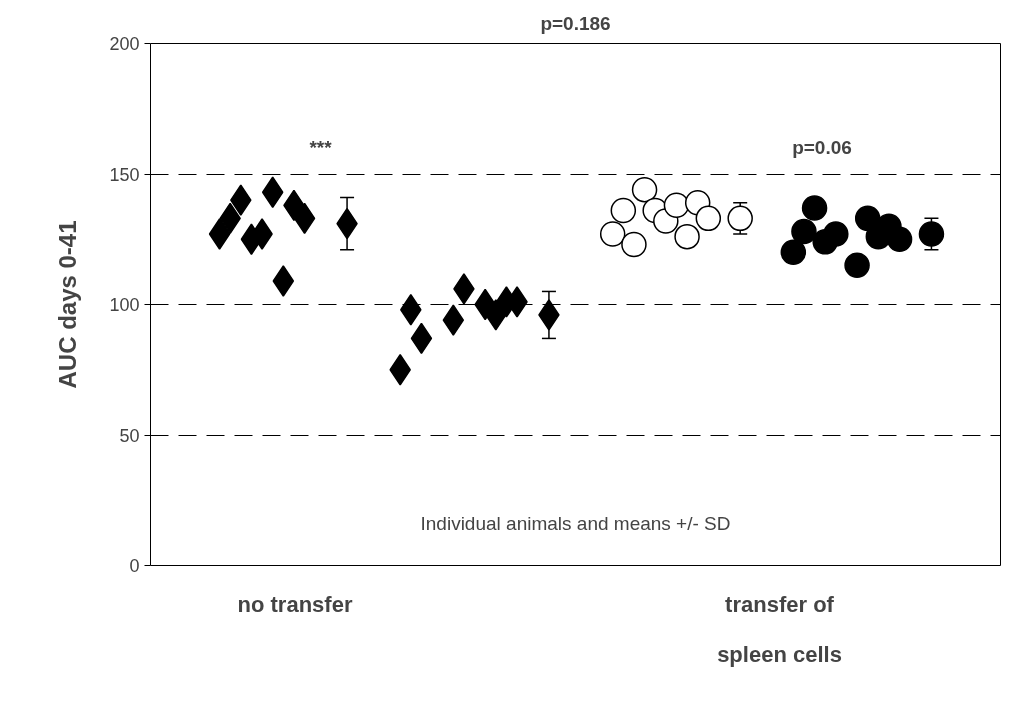 This screenshot has width=1017, height=723. What do you see at coordinates (134, 566) in the screenshot?
I see `y-tick-label: 0` at bounding box center [134, 566].